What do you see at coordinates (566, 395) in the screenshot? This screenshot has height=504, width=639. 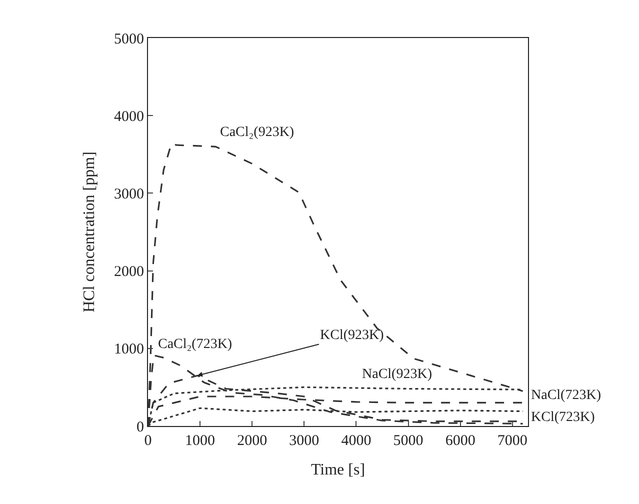 I see `series-label: NaCl(723K)` at bounding box center [566, 395].